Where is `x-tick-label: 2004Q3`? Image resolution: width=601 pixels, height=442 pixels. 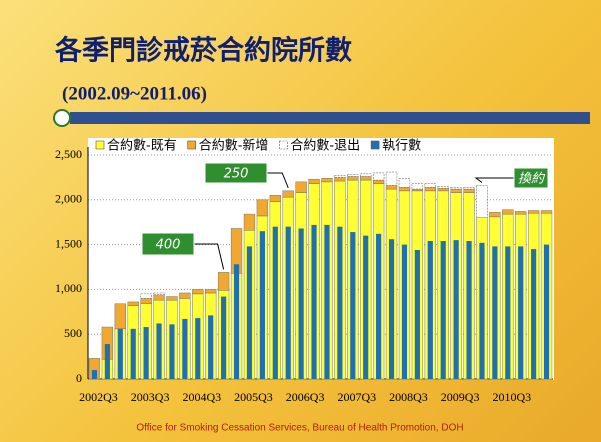 x-tick-label: 2004Q3 is located at coordinates (201, 397).